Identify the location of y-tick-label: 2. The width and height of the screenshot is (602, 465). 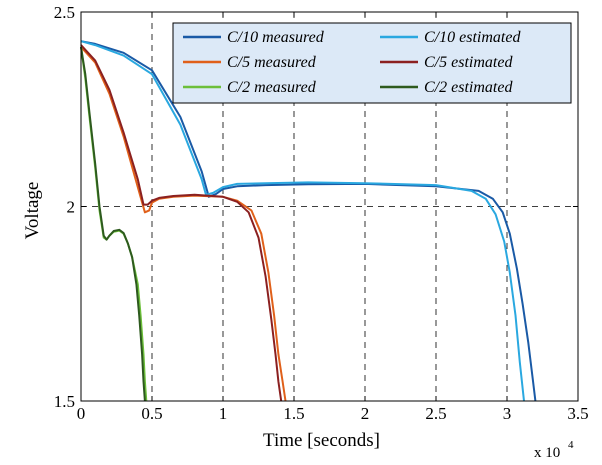
(71, 207).